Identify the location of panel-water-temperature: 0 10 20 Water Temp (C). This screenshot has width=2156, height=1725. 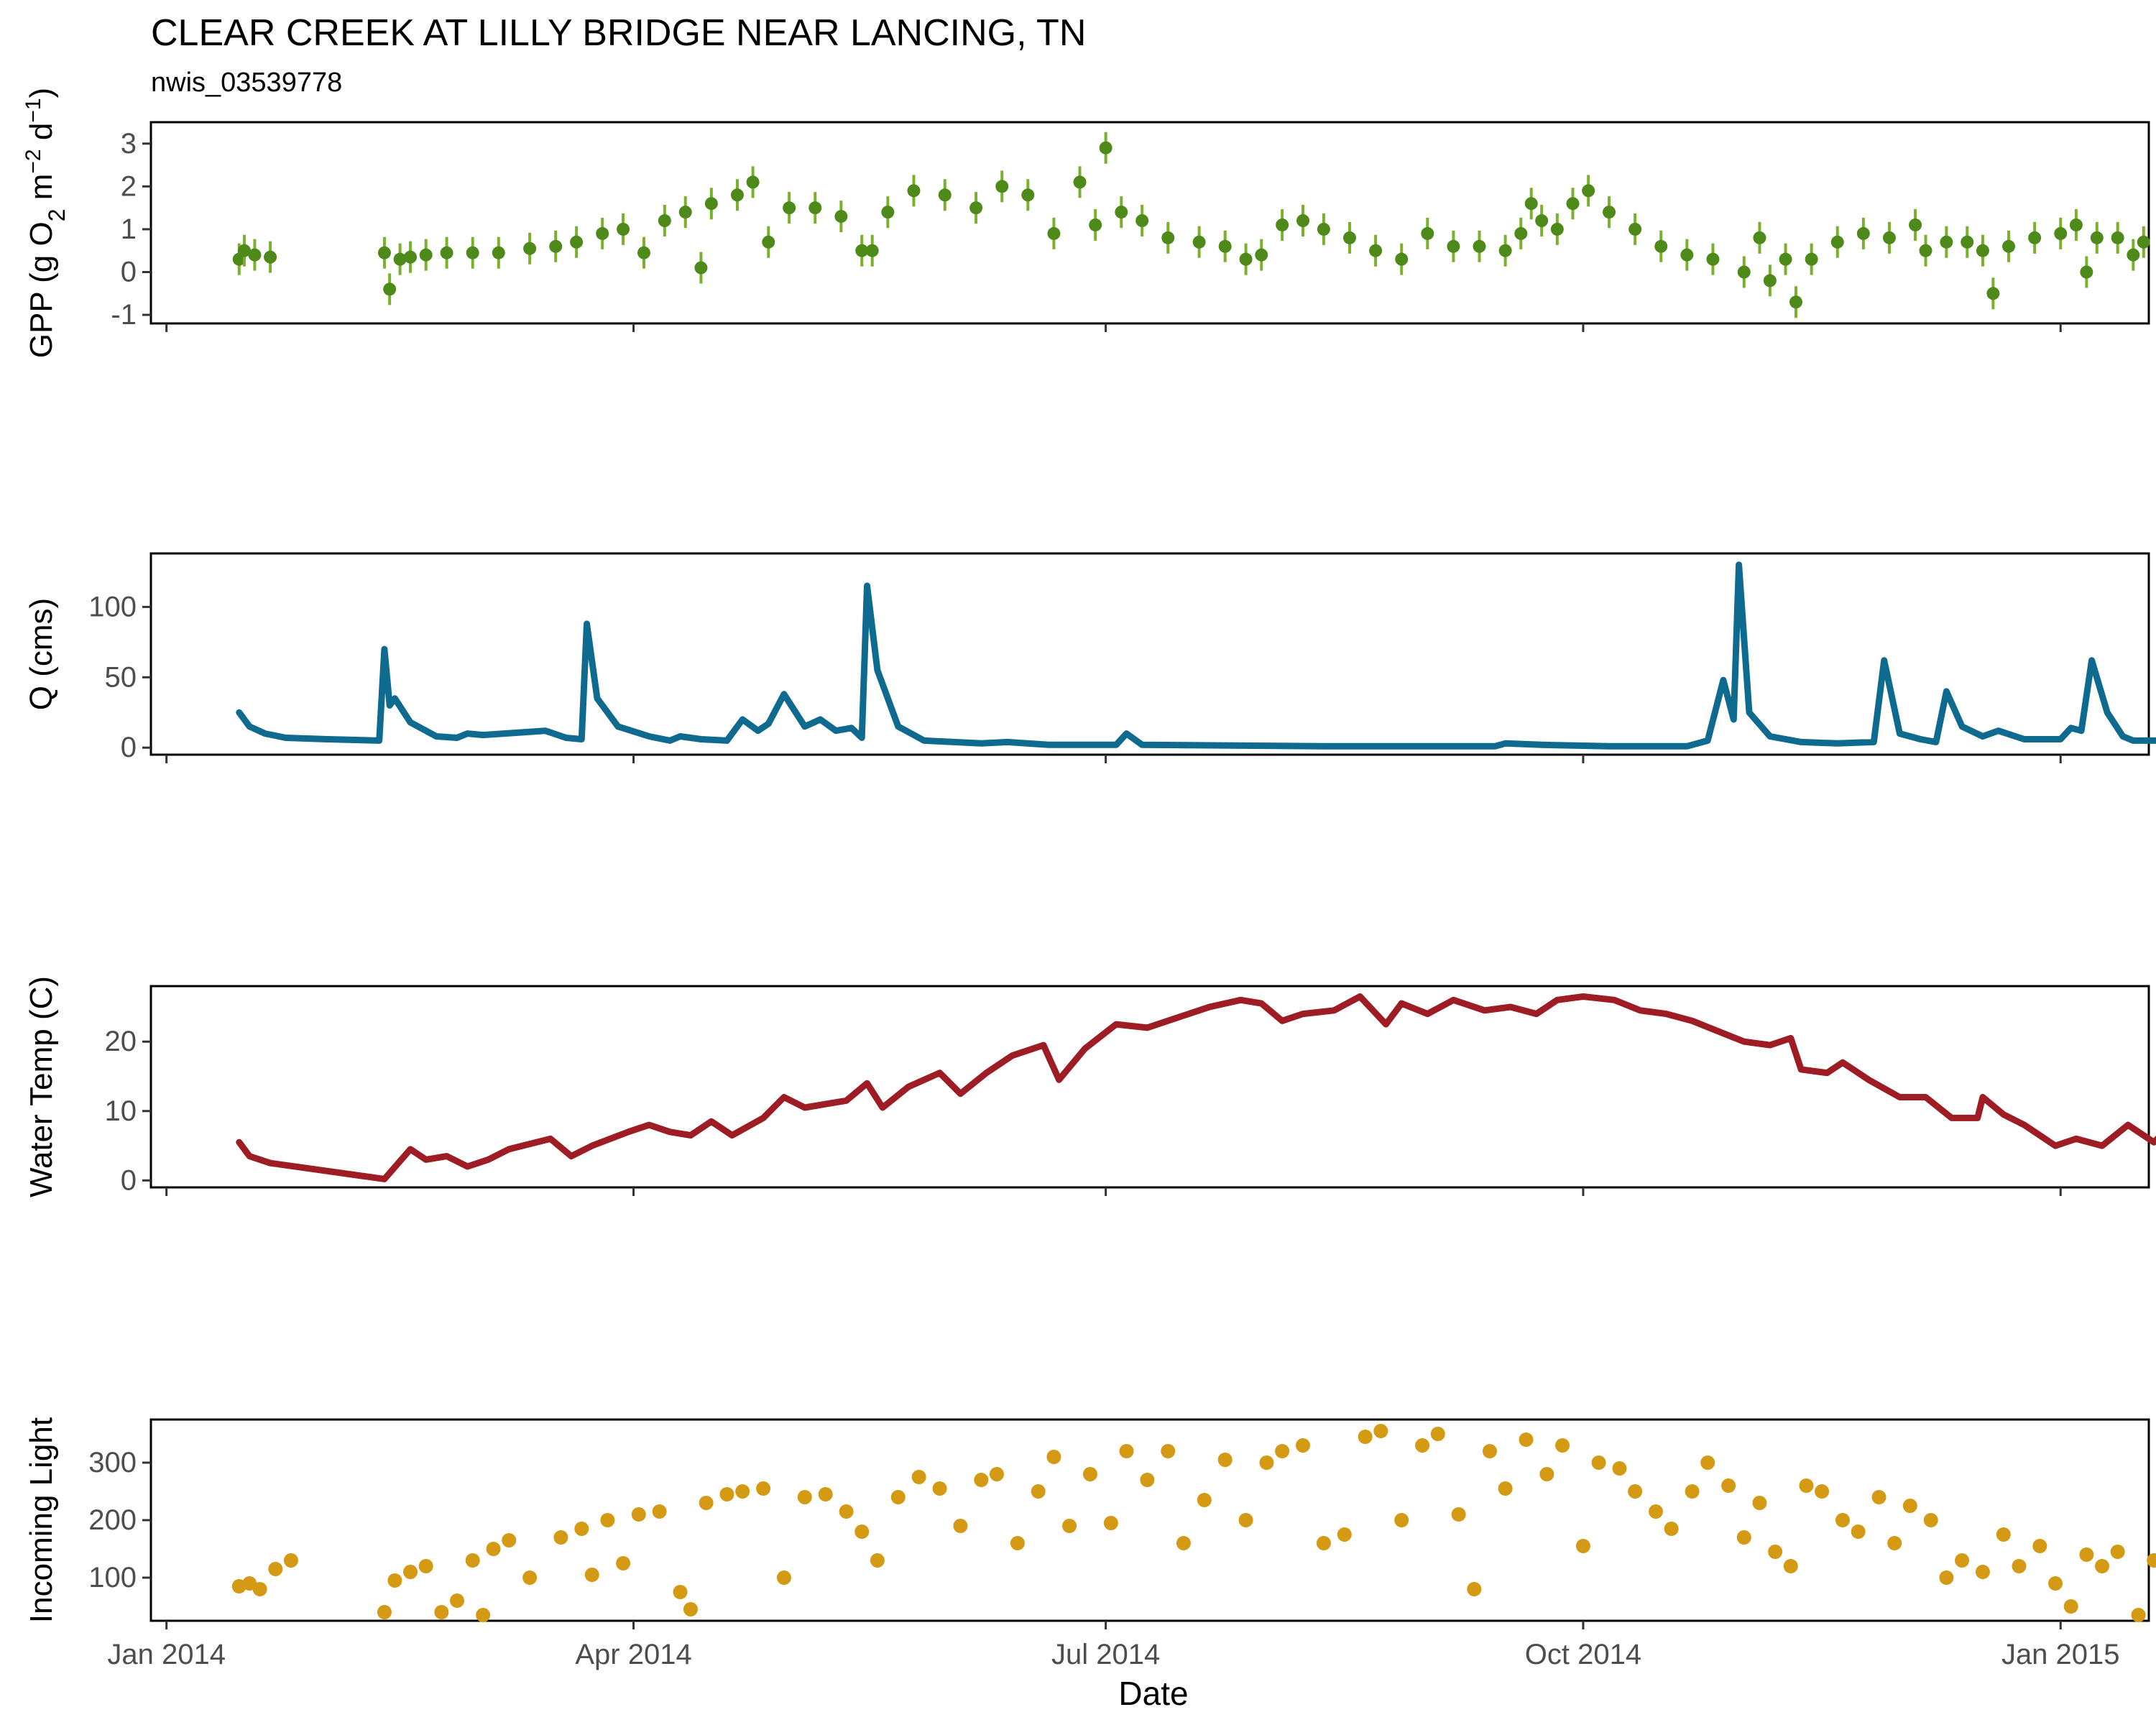
(1090, 1086).